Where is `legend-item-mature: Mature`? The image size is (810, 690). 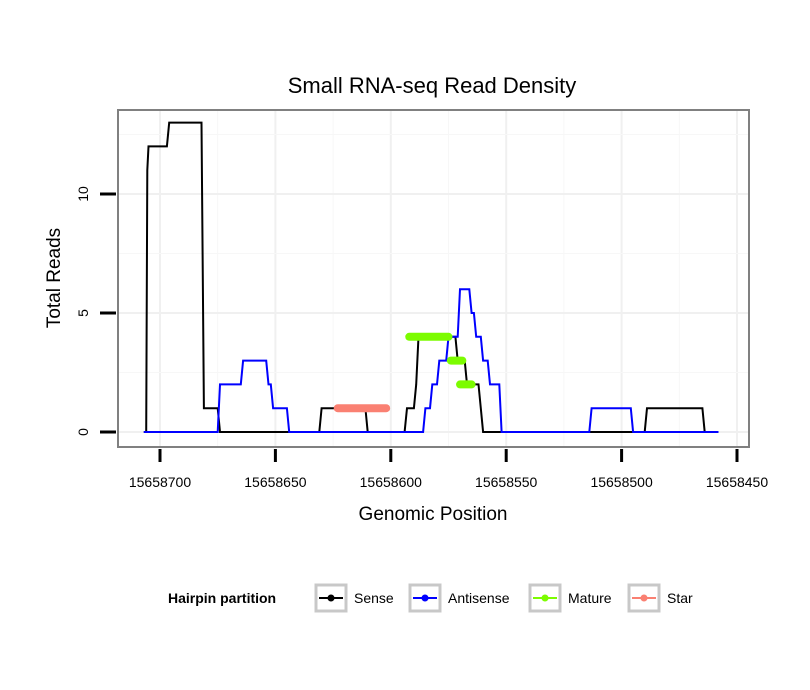 legend-item-mature: Mature is located at coordinates (570, 598).